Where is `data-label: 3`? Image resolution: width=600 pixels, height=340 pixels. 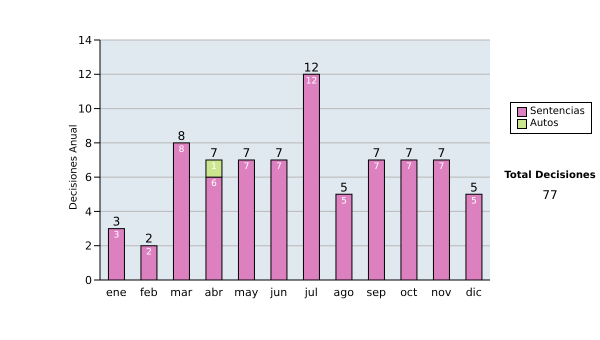
data-label: 3 is located at coordinates (117, 235).